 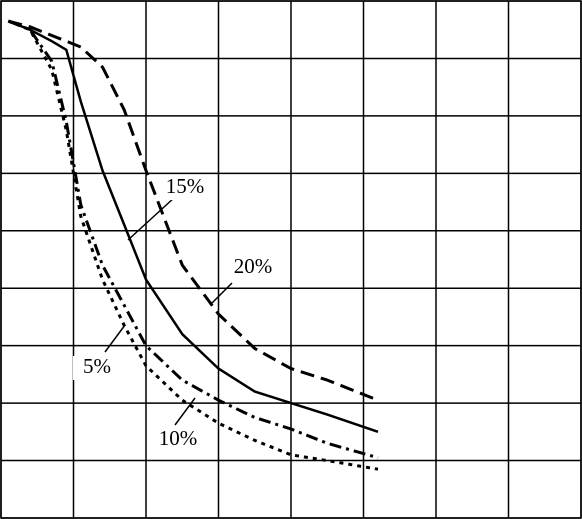 I want to click on series-label: 10%, so click(x=178, y=438).